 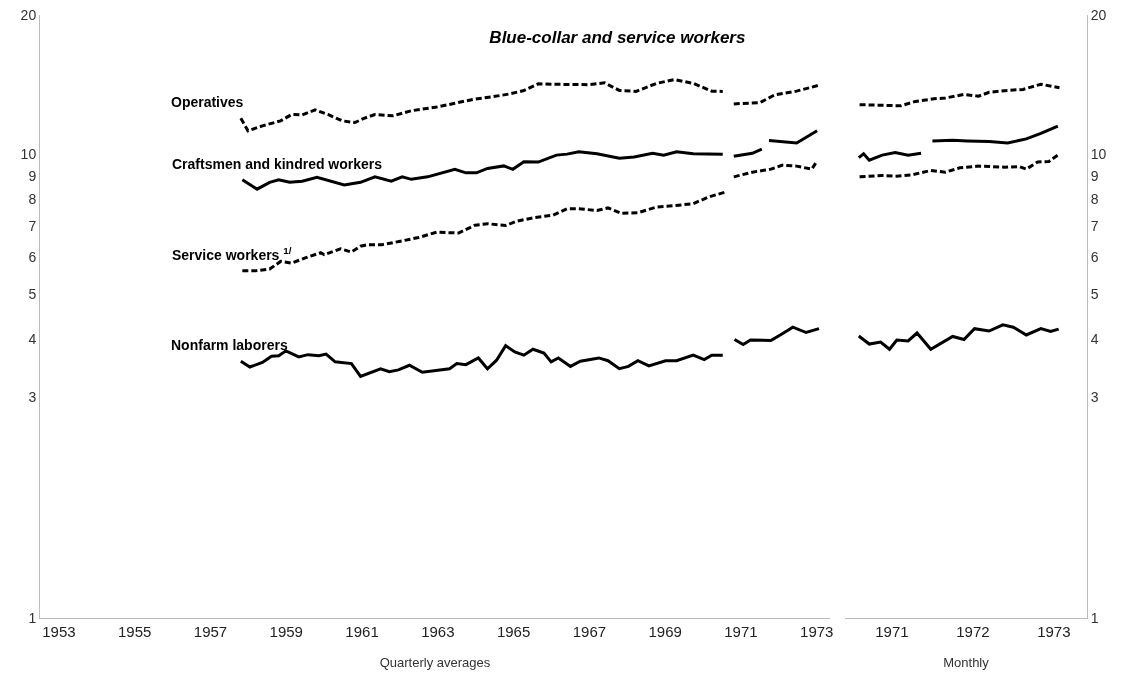 I want to click on series-label: Operatives, so click(x=207, y=102).